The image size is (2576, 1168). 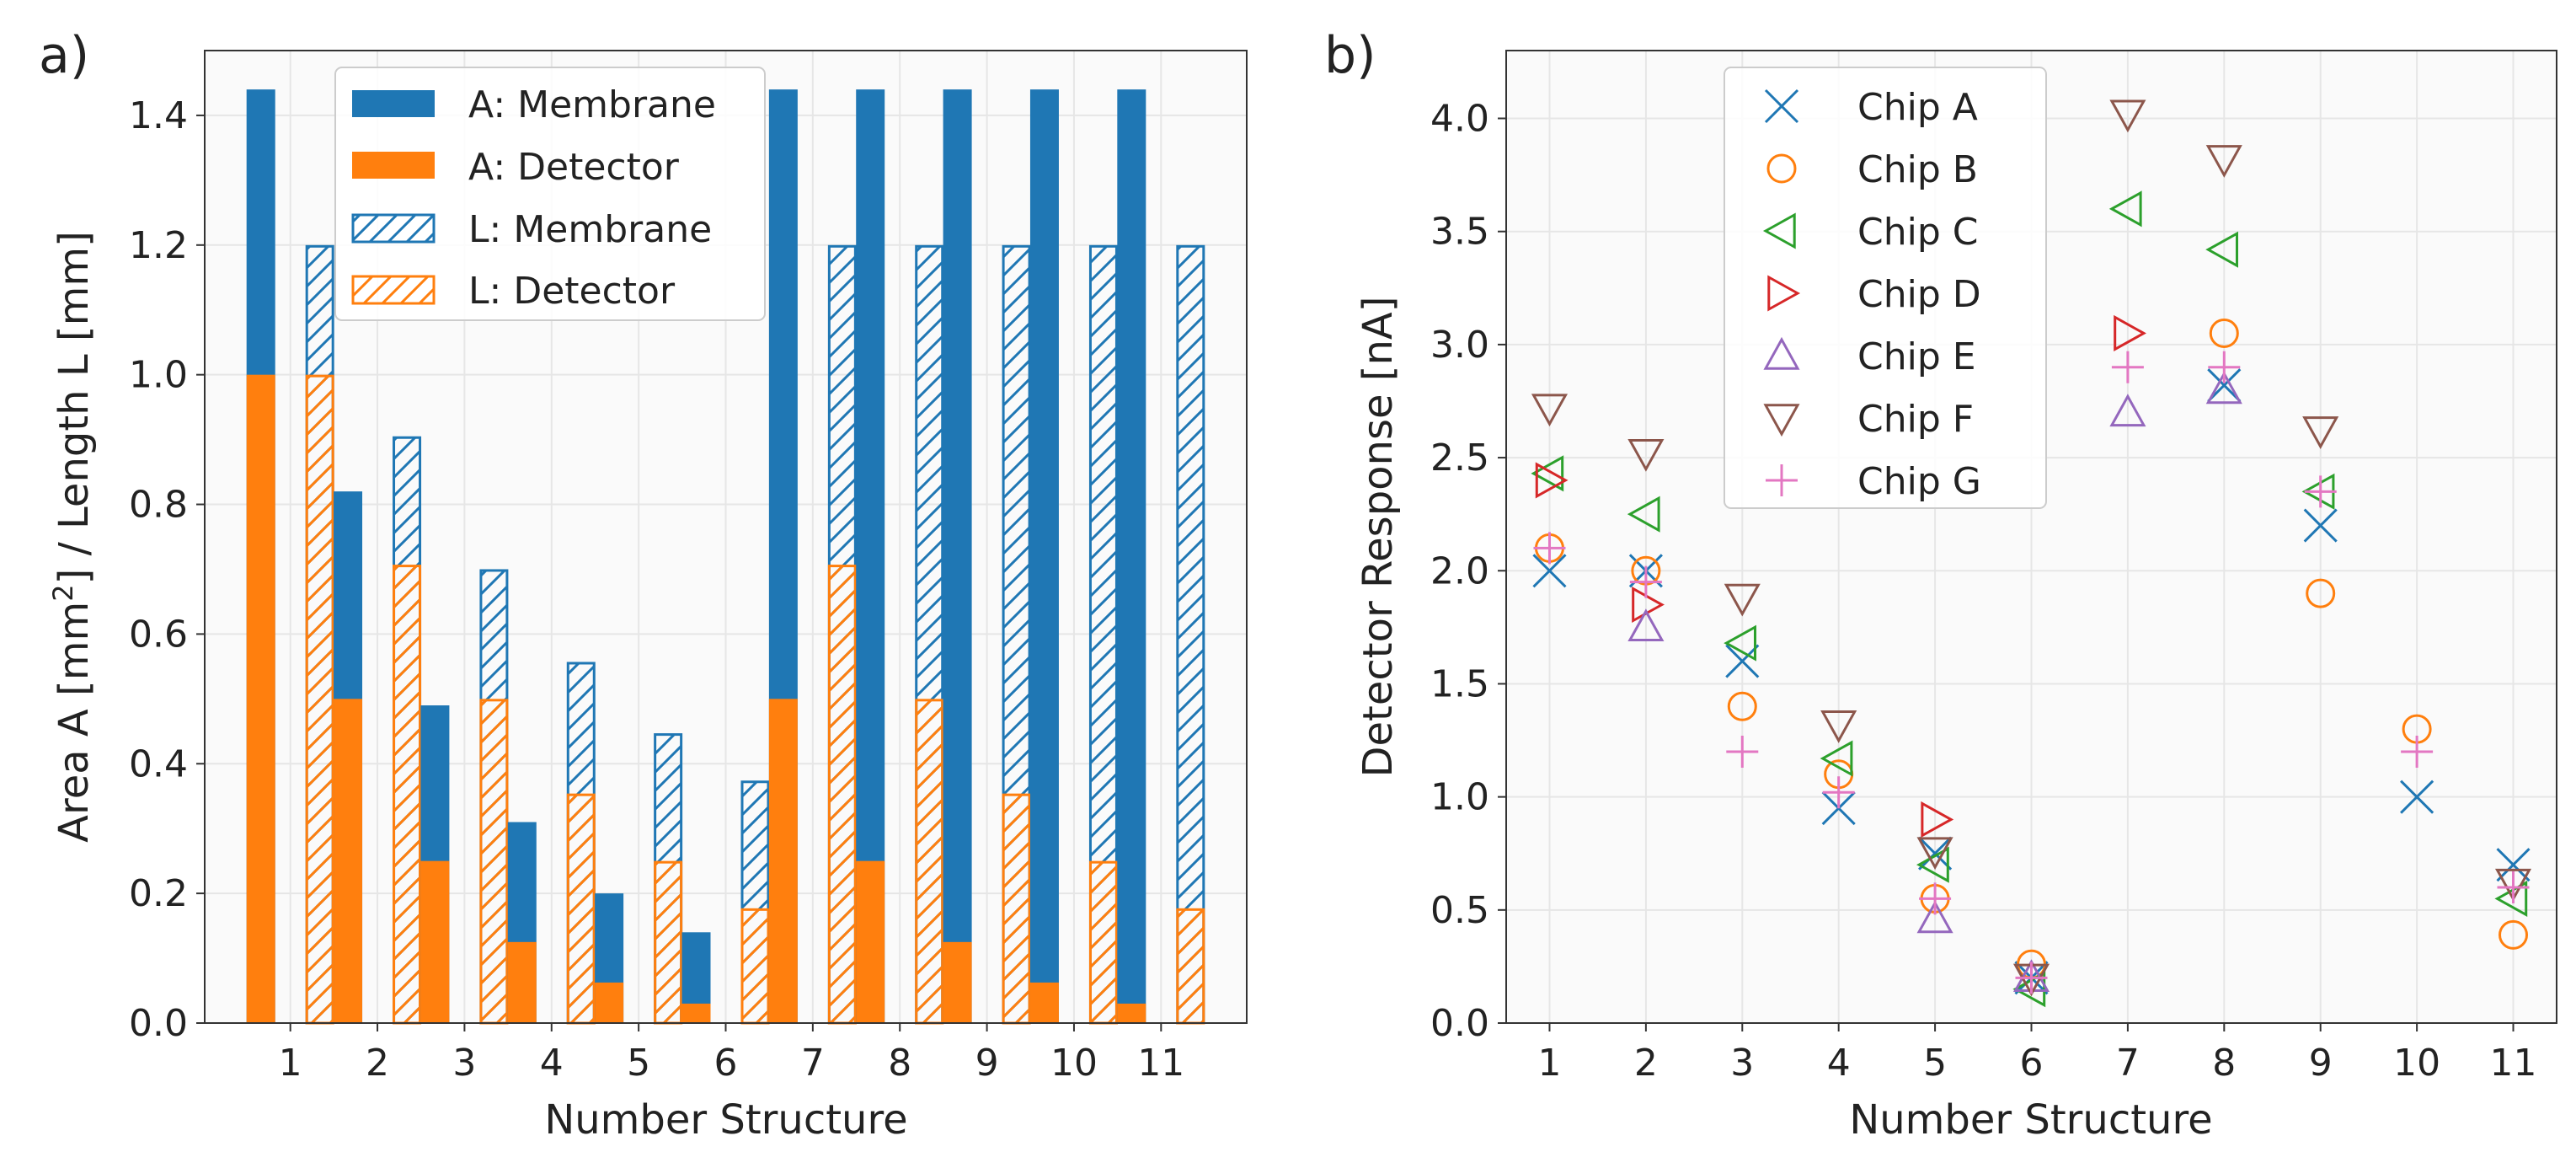 What do you see at coordinates (1074, 1063) in the screenshot?
I see `a-xtick-label: 10` at bounding box center [1074, 1063].